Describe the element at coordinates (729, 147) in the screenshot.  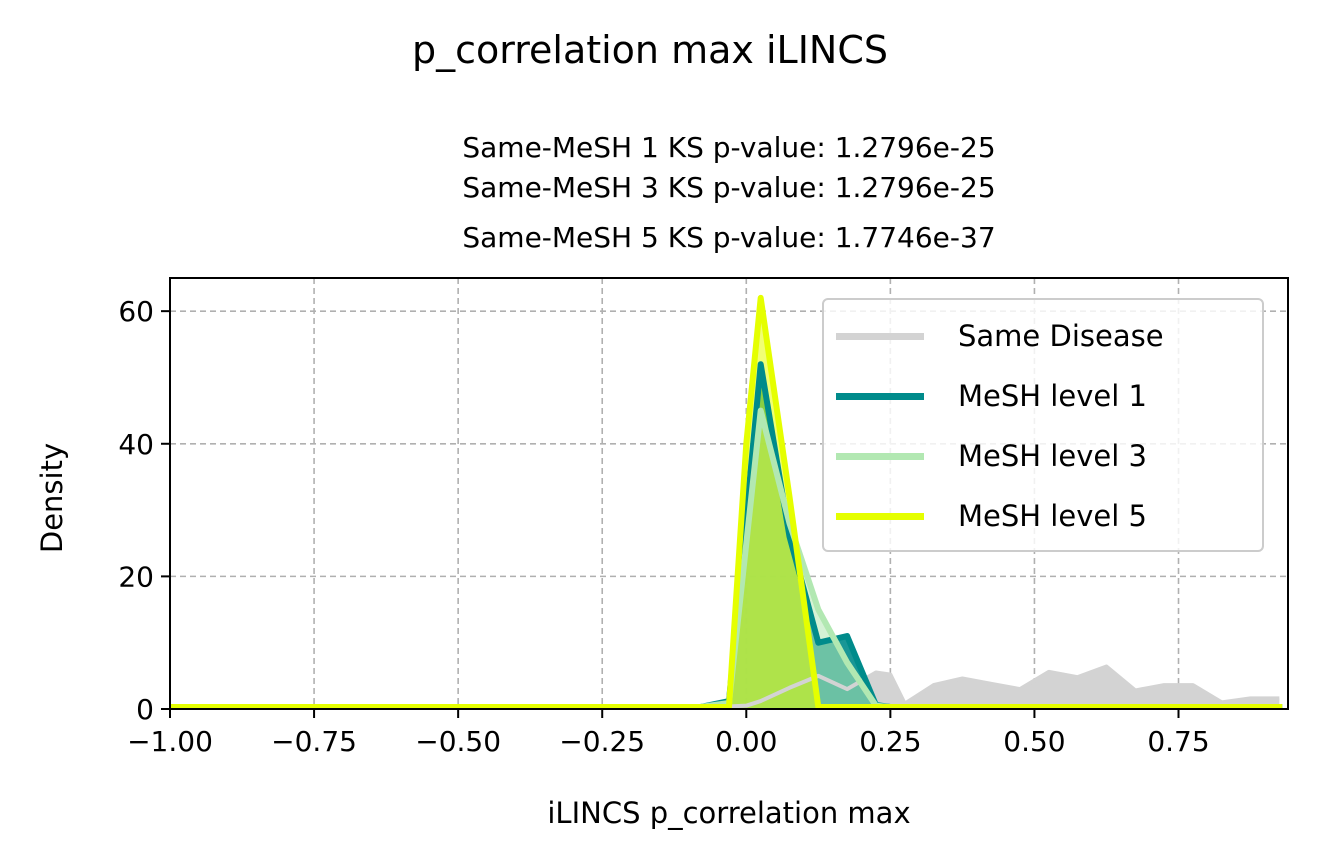
I see `subtitle-line-1: Same-MeSH 1 KS p-value: 1.2796e-25` at that location.